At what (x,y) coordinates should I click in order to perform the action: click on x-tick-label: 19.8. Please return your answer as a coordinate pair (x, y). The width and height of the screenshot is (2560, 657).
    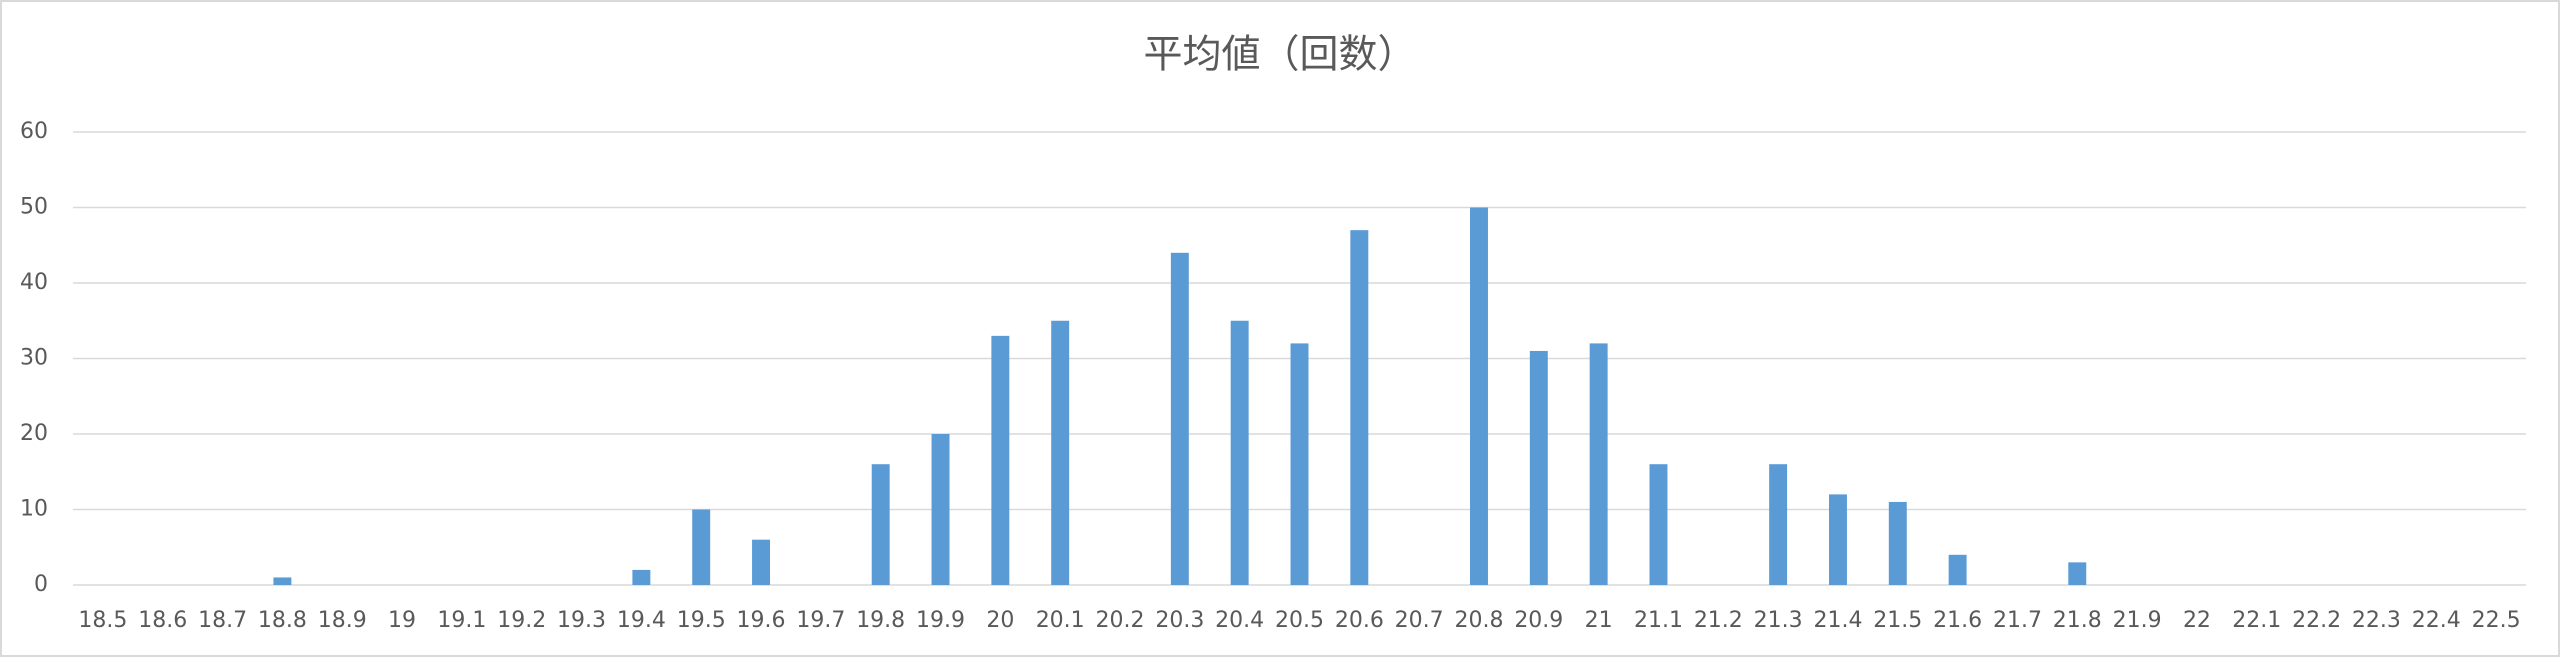
    Looking at the image, I should click on (880, 620).